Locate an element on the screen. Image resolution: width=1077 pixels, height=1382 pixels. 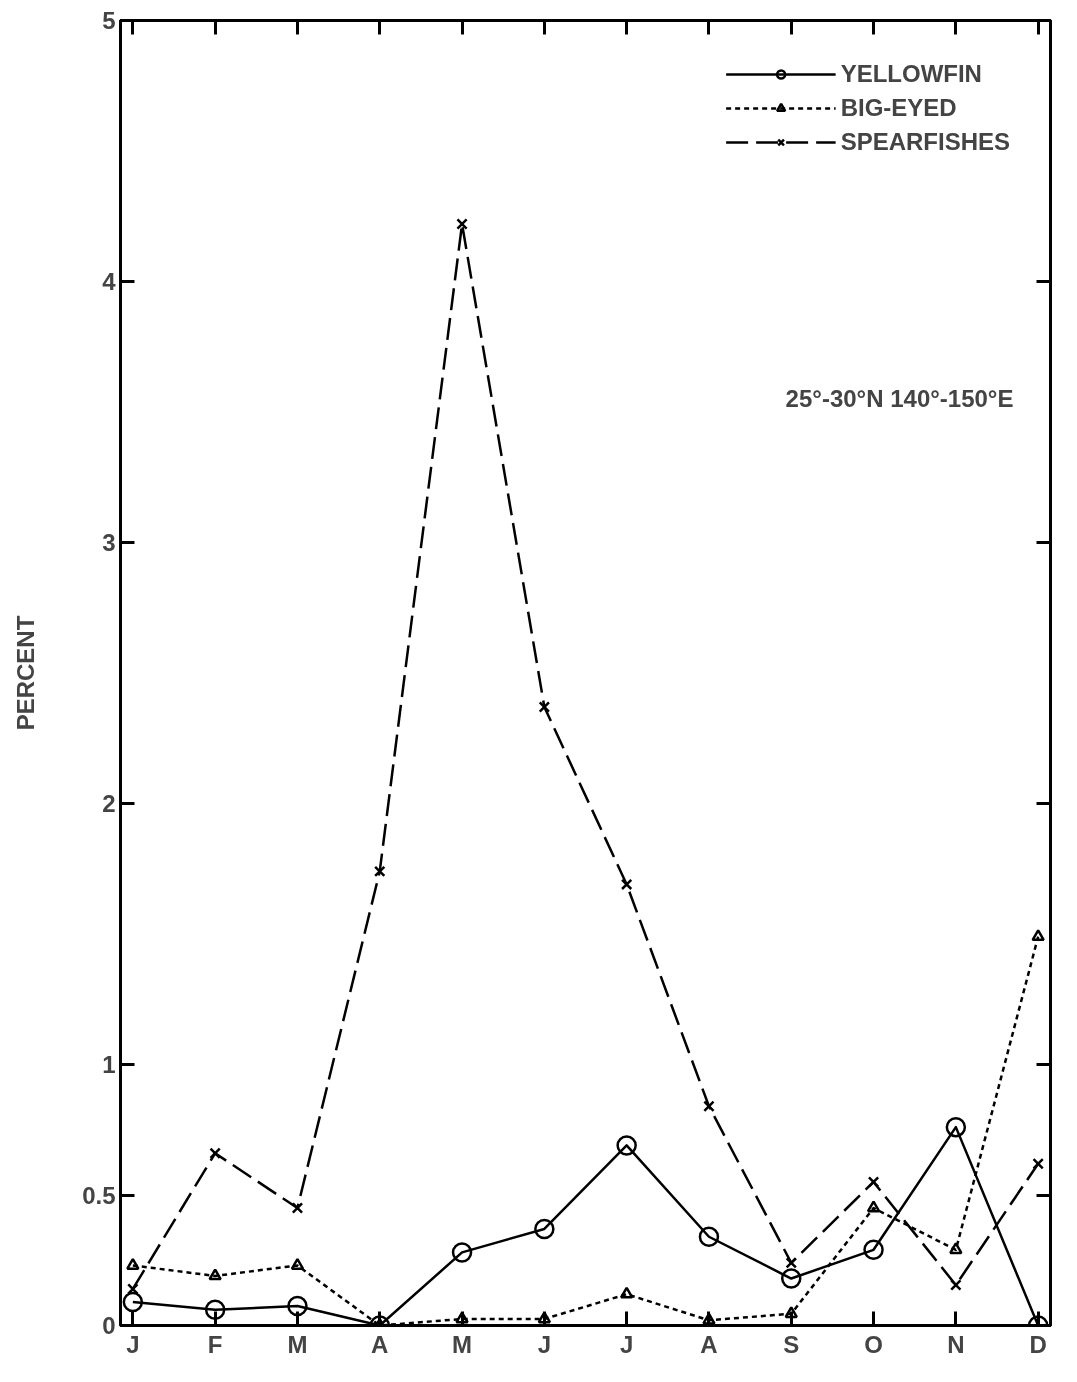
annotation: 25°-30°N 140°-150°E is located at coordinates (899, 398).